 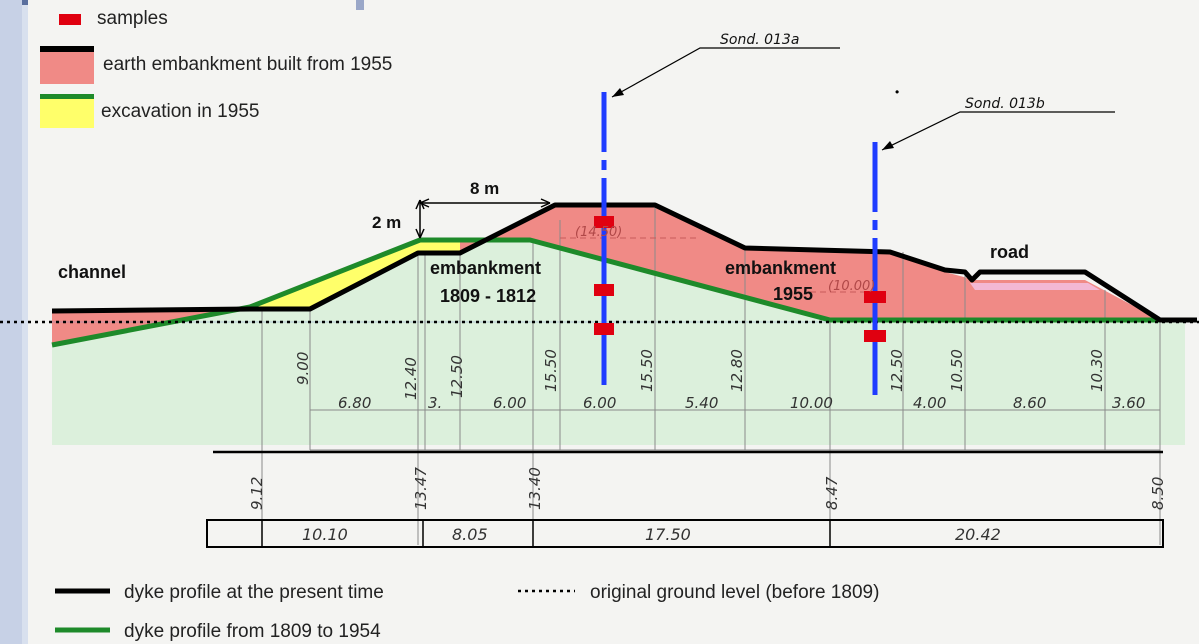 What do you see at coordinates (247, 64) in the screenshot?
I see `embankment-legend-label: earth embankment built from 1955` at bounding box center [247, 64].